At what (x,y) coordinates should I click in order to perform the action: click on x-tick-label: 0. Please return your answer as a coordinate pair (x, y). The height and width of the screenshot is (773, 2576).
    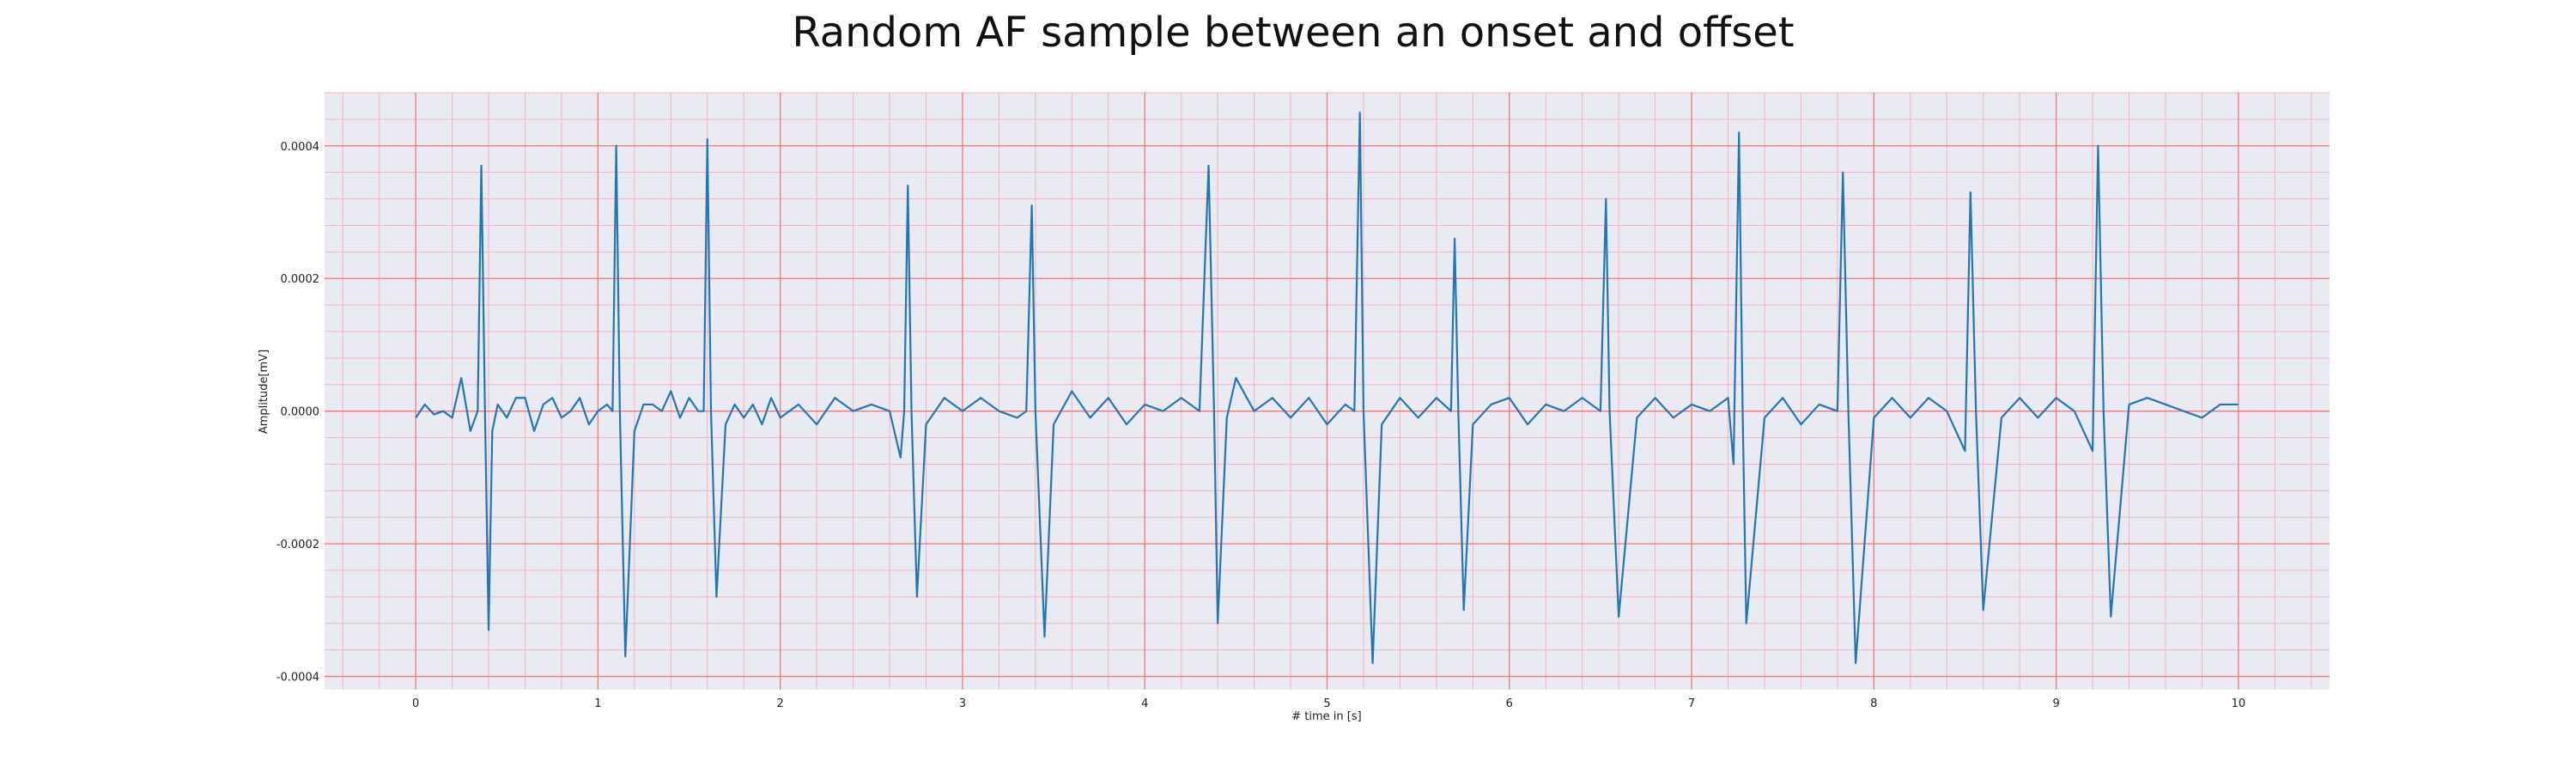
    Looking at the image, I should click on (415, 703).